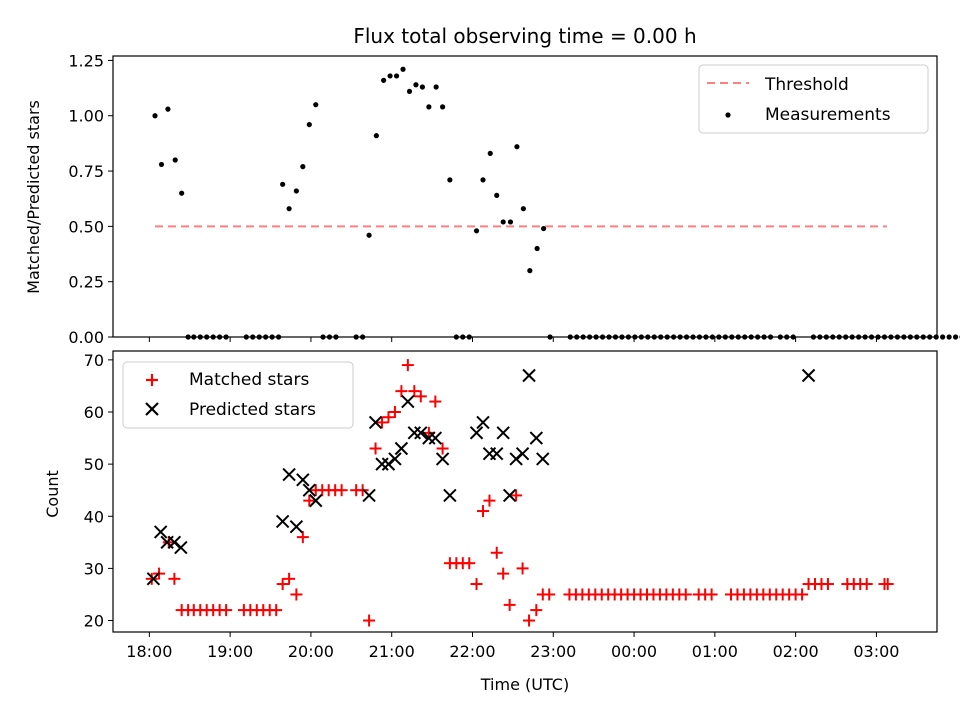 The image size is (960, 720). What do you see at coordinates (524, 684) in the screenshot?
I see `x-axis-label: Time (UTC)` at bounding box center [524, 684].